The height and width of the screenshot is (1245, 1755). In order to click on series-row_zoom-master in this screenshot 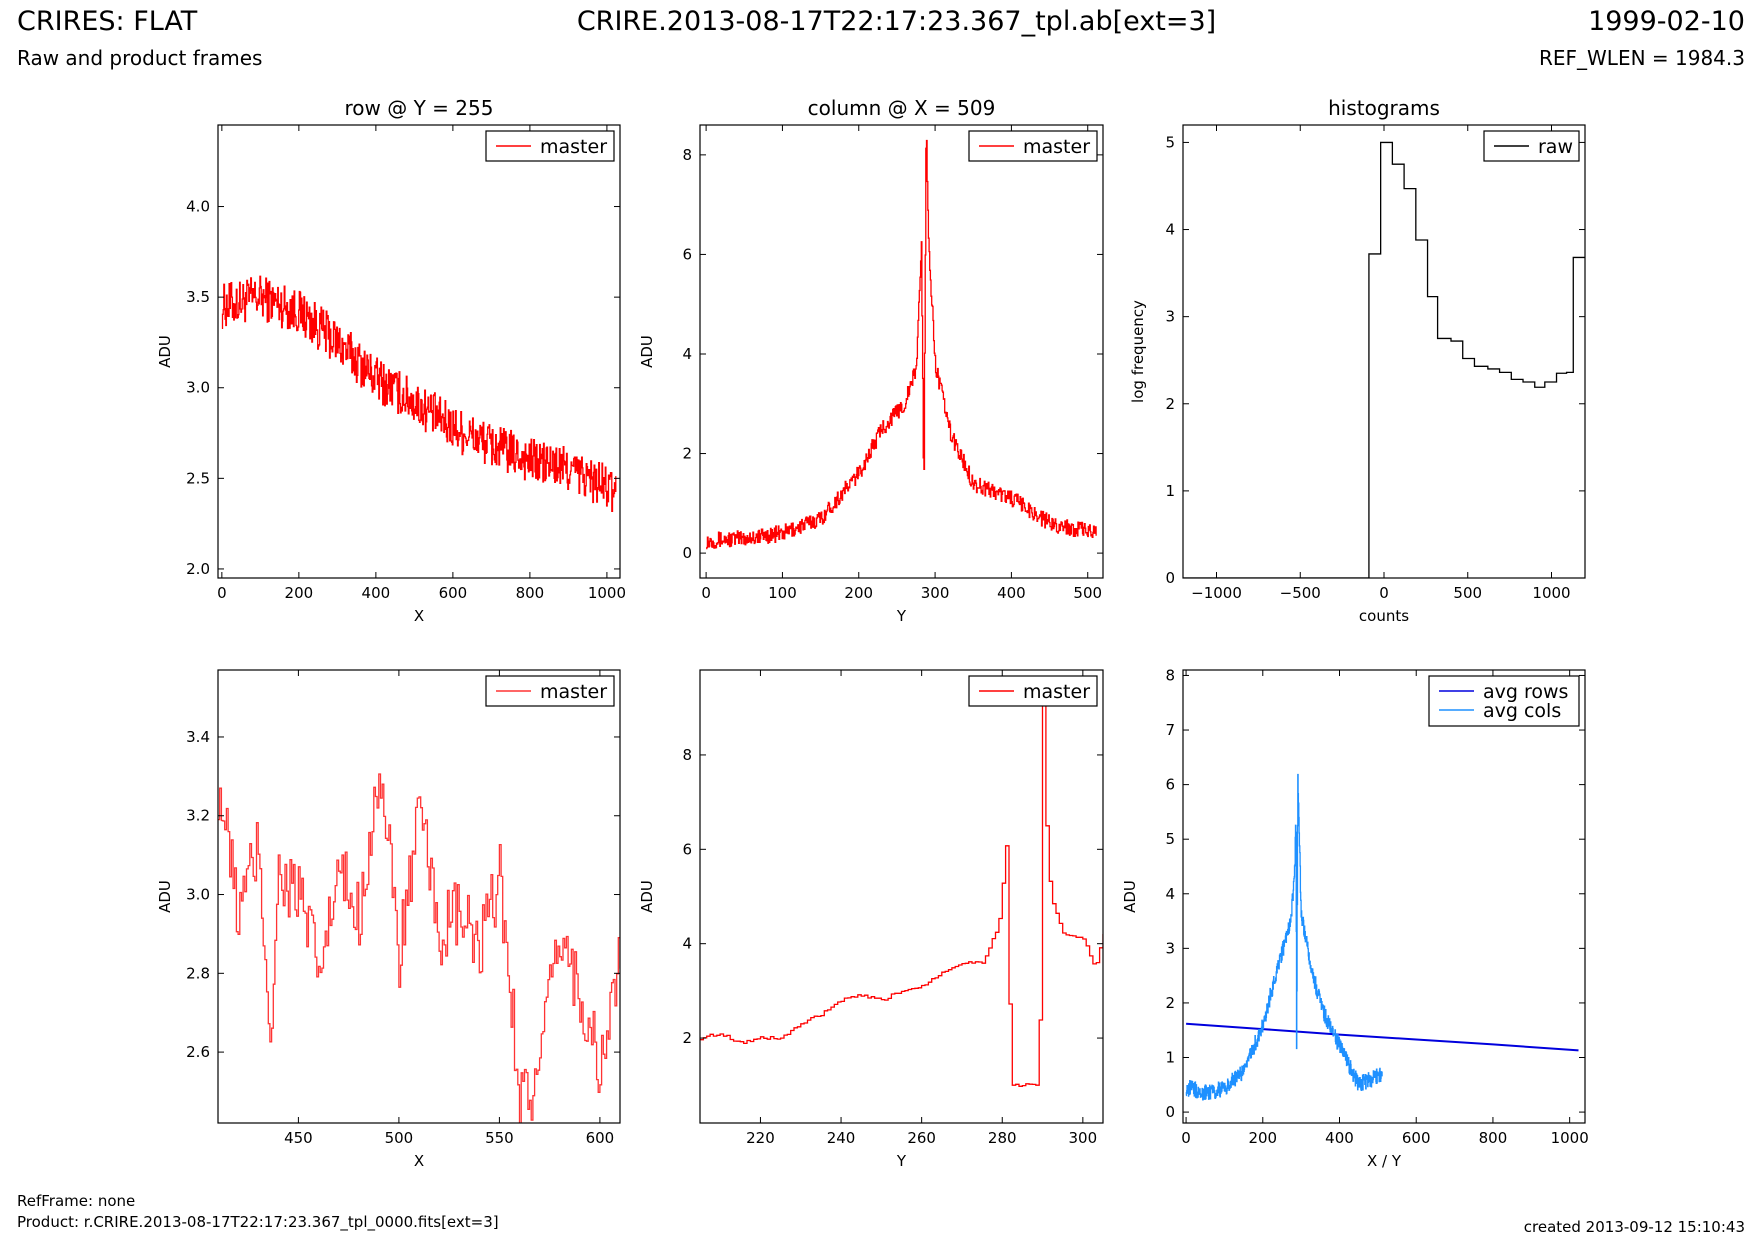, I will do `click(419, 948)`.